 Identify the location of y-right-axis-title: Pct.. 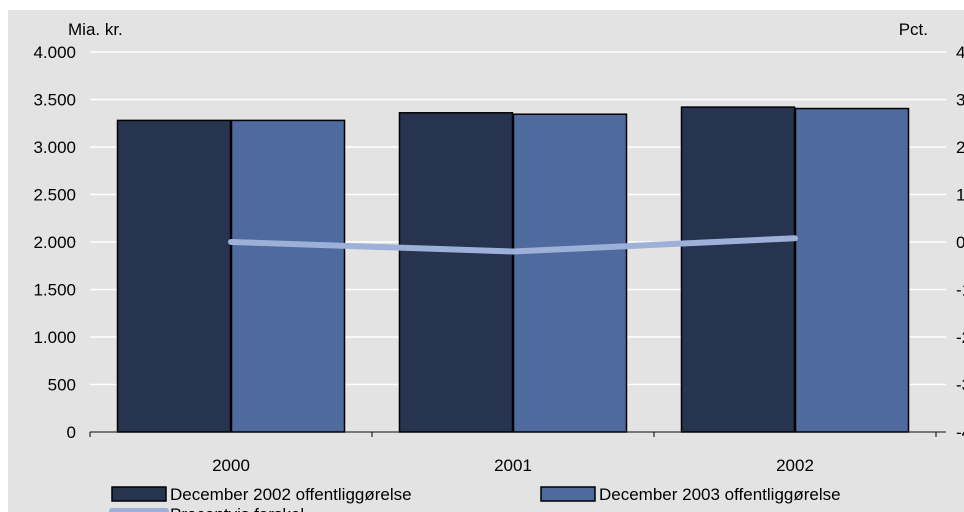
(913, 29).